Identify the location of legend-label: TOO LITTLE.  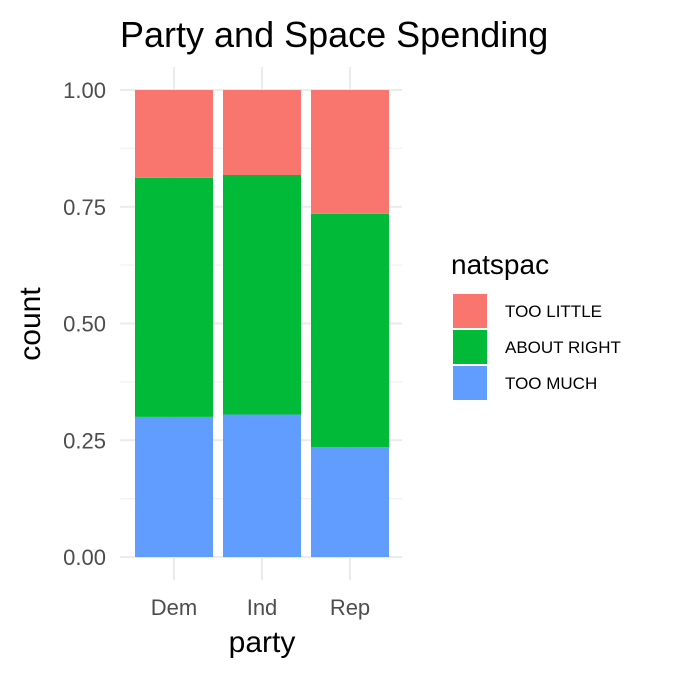
(553, 311).